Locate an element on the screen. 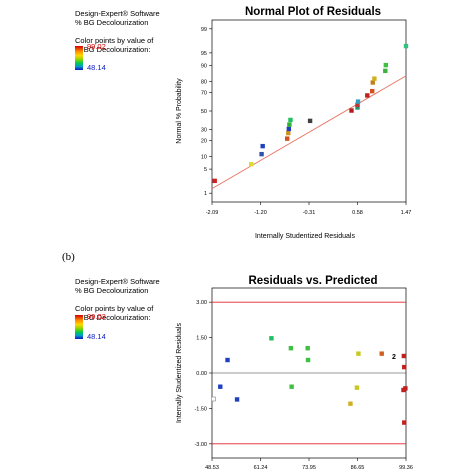 This screenshot has width=474, height=474. y-tick-label: -1.50 is located at coordinates (200, 409).